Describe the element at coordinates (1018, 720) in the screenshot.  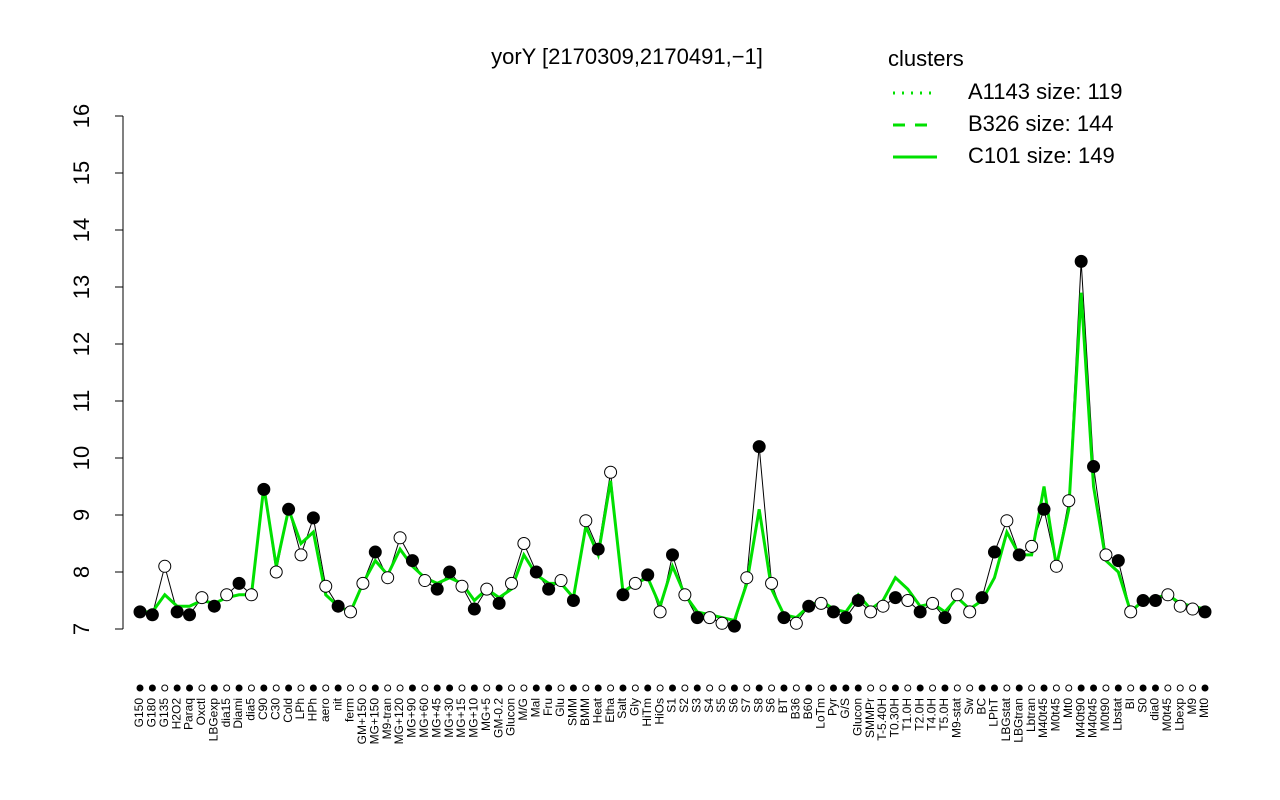
I see `x-tick-label: LBGtran` at that location.